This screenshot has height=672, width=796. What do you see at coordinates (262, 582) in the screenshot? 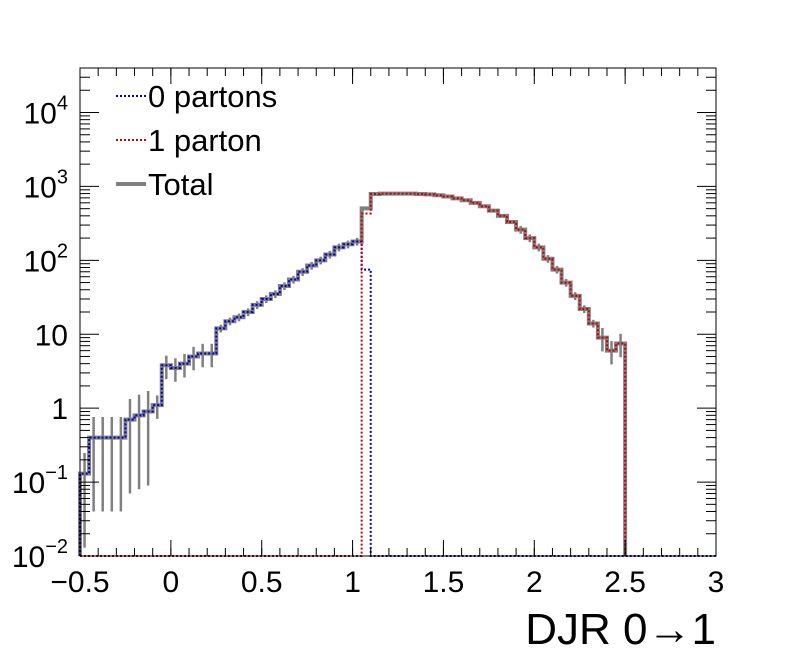
I see `x-tick-label: 0.5` at bounding box center [262, 582].